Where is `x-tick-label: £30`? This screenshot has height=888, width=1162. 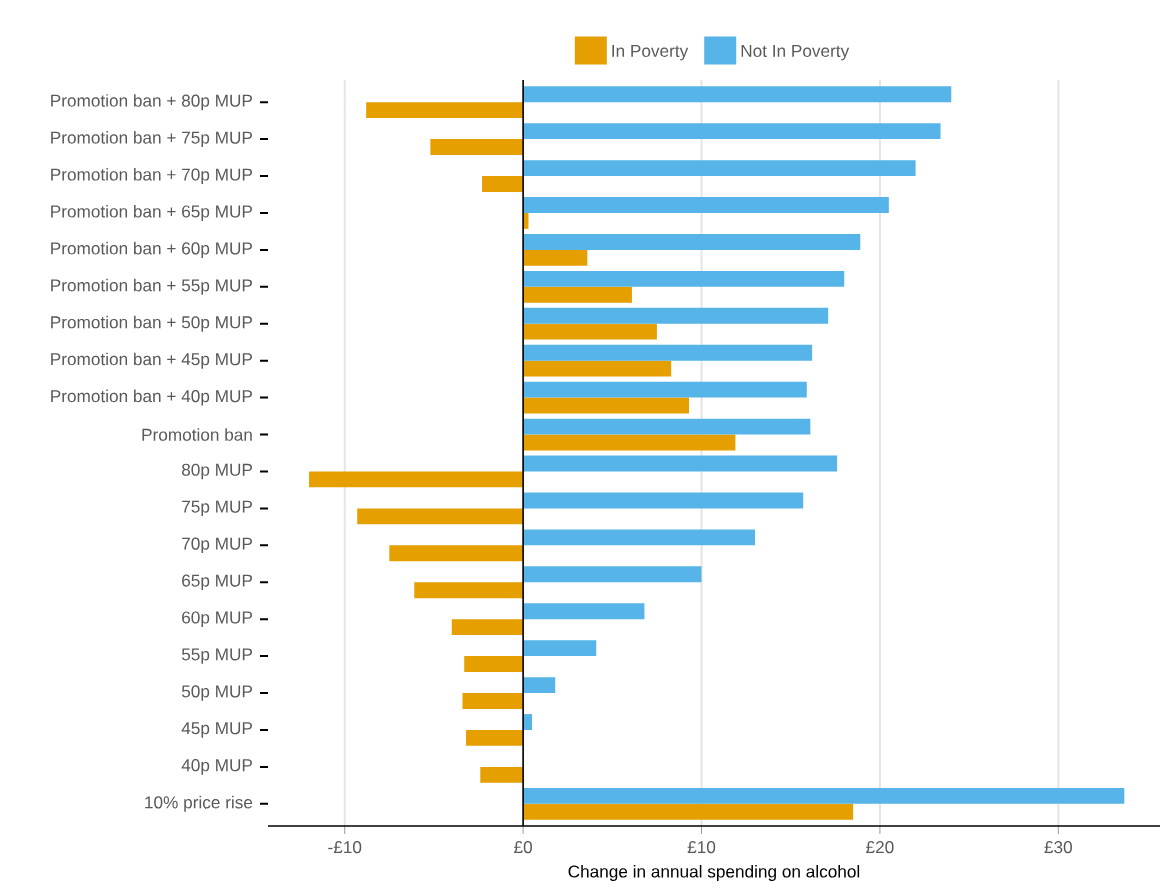 x-tick-label: £30 is located at coordinates (1058, 847).